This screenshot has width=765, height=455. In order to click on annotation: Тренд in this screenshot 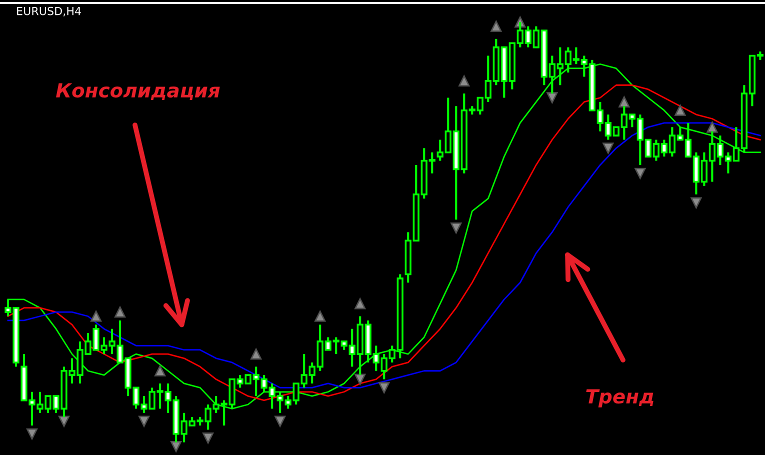, I will do `click(620, 398)`.